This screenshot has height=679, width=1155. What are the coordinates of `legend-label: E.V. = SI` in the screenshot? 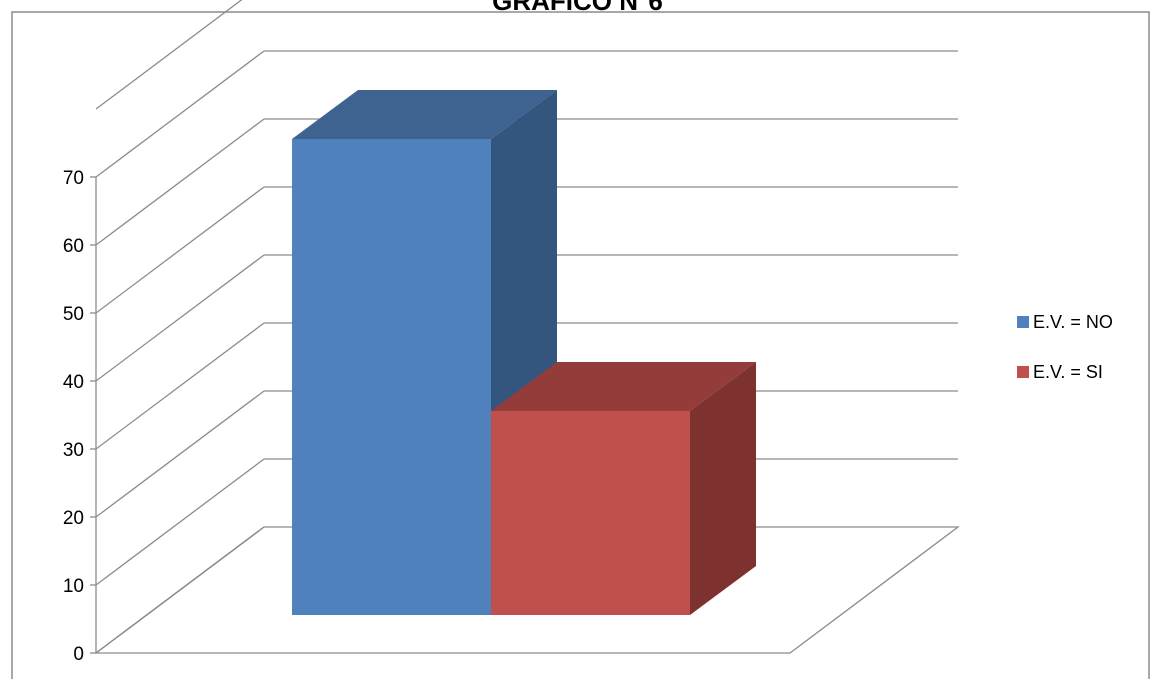 It's located at (1068, 372).